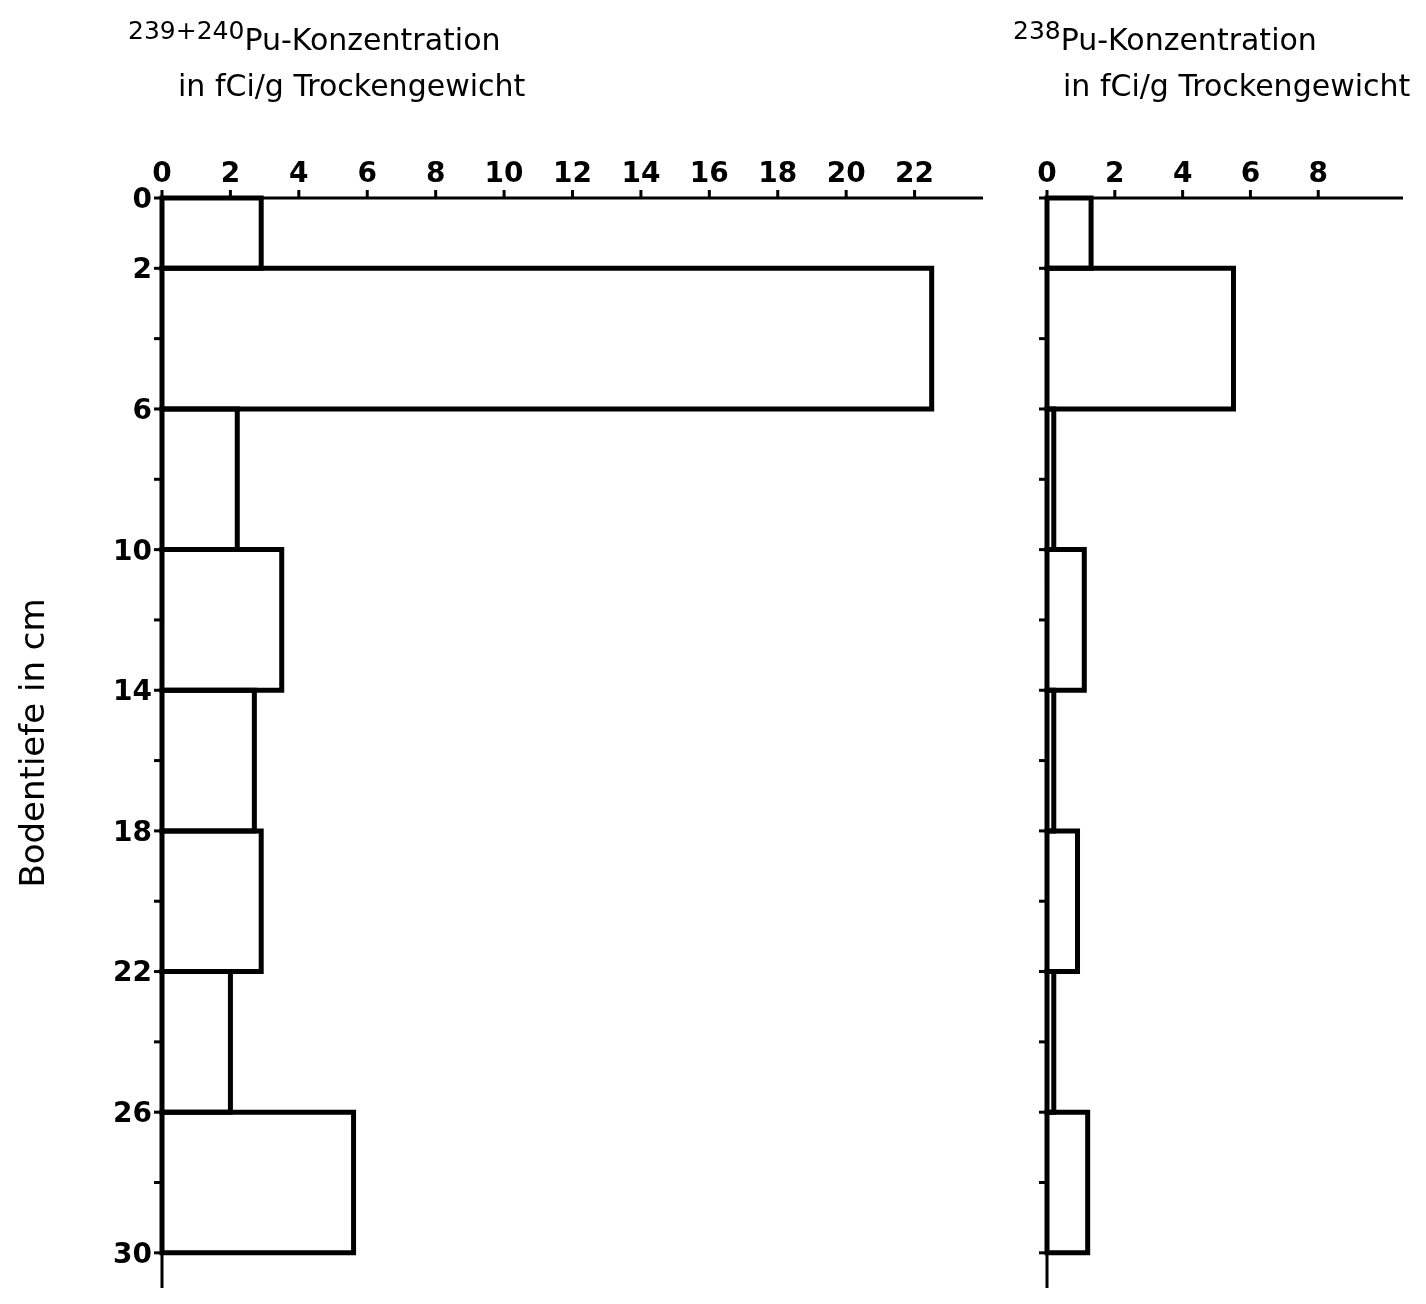 Image resolution: width=1426 pixels, height=1304 pixels. Describe the element at coordinates (132, 831) in the screenshot. I see `y-tick-label: 18` at that location.